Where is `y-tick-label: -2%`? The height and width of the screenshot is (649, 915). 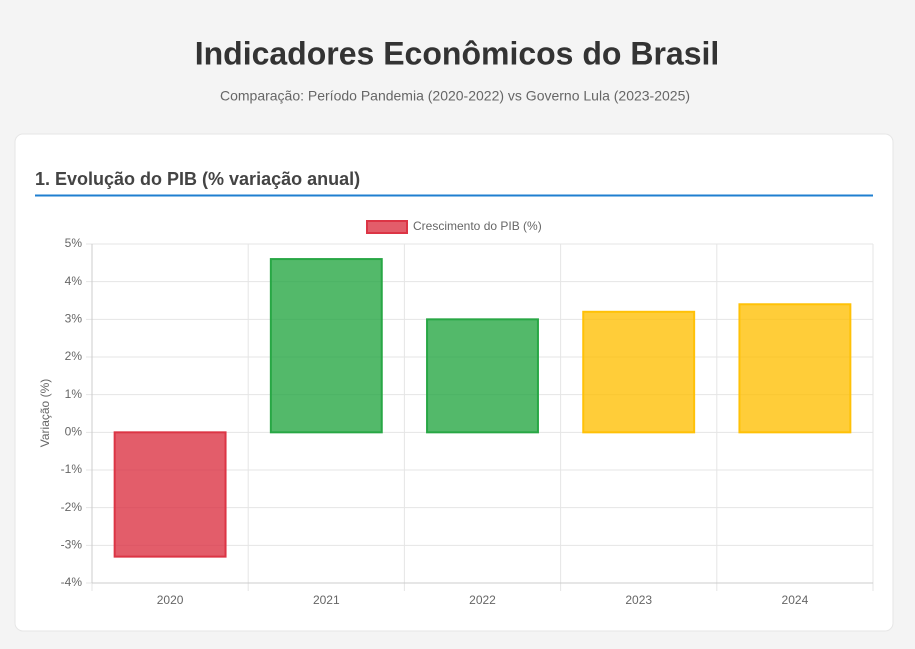 y-tick-label: -2% is located at coordinates (72, 507).